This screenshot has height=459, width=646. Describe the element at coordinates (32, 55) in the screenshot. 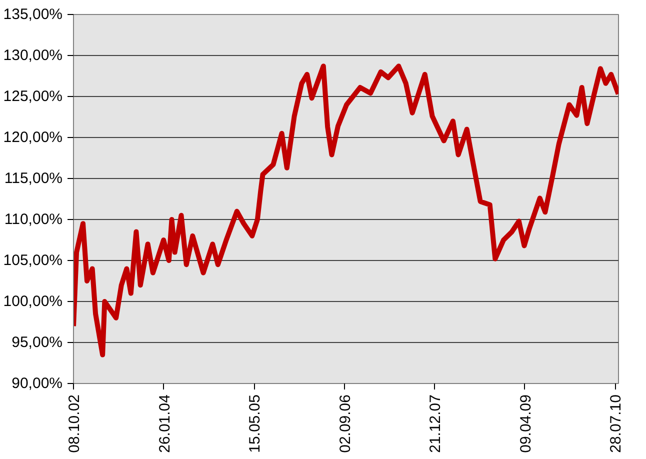

I see `y-tick-label: 130,00%` at that location.